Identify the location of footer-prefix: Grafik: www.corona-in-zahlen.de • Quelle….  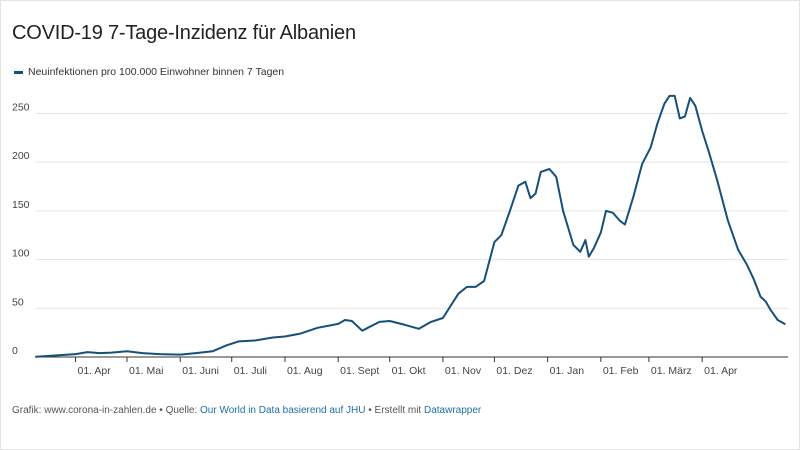
(106, 410).